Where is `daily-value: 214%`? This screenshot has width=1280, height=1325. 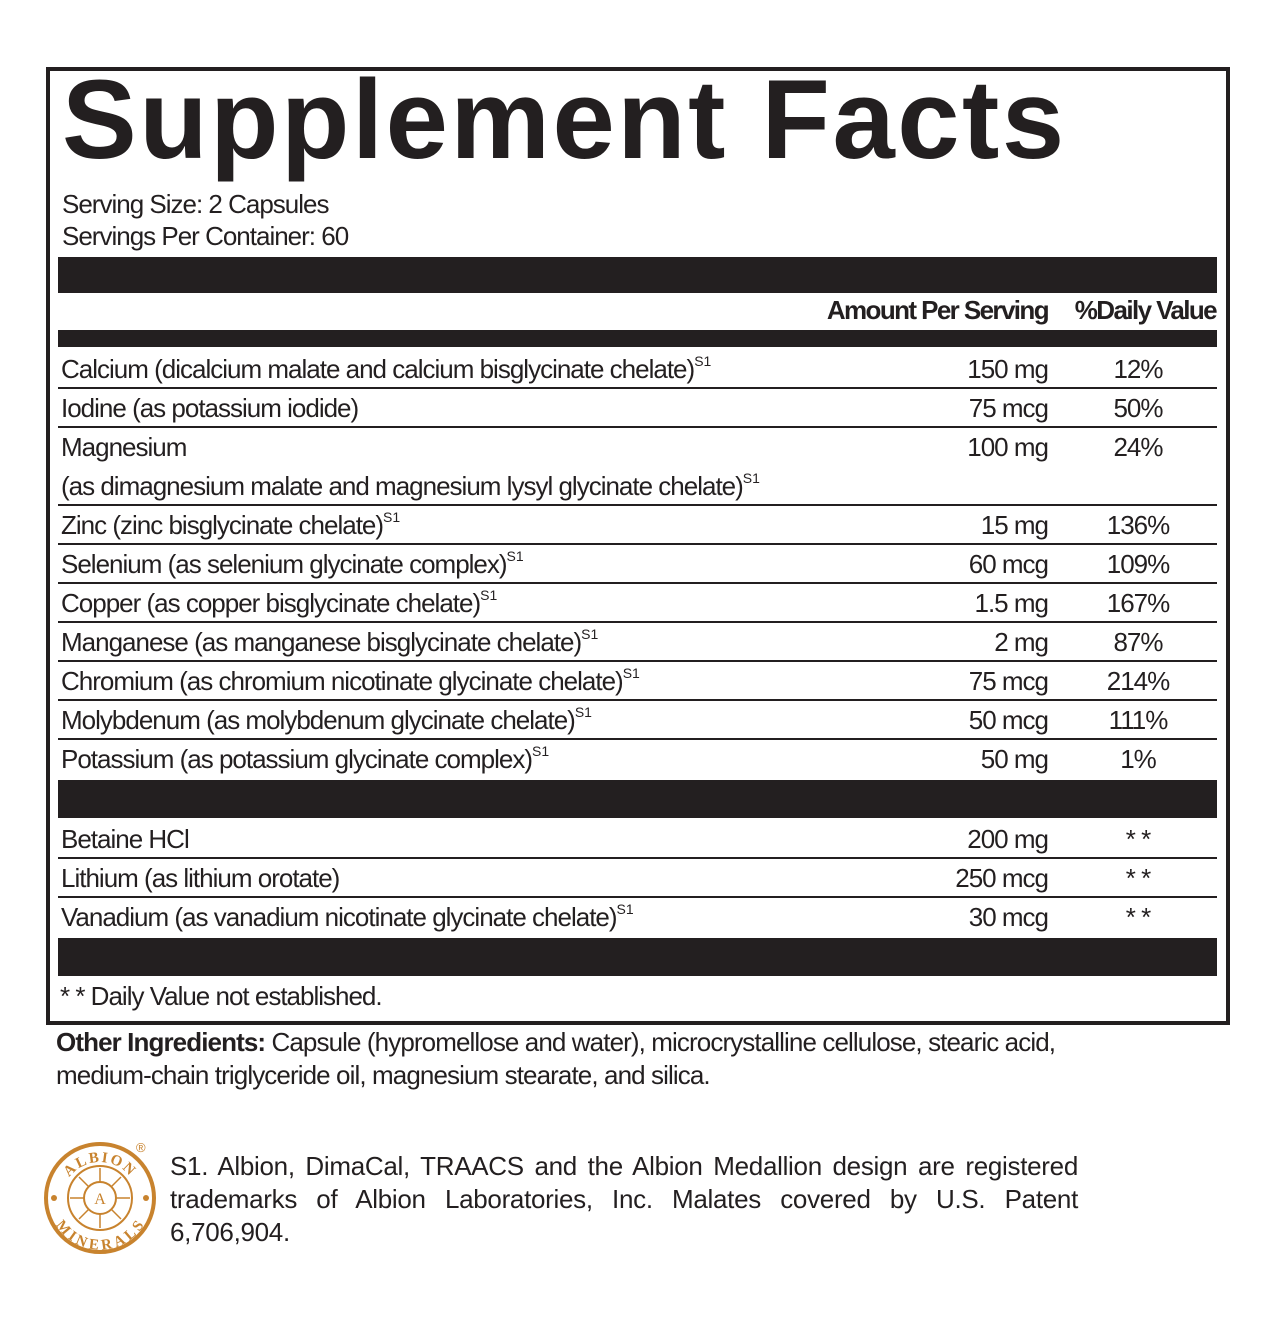 daily-value: 214% is located at coordinates (1138, 681).